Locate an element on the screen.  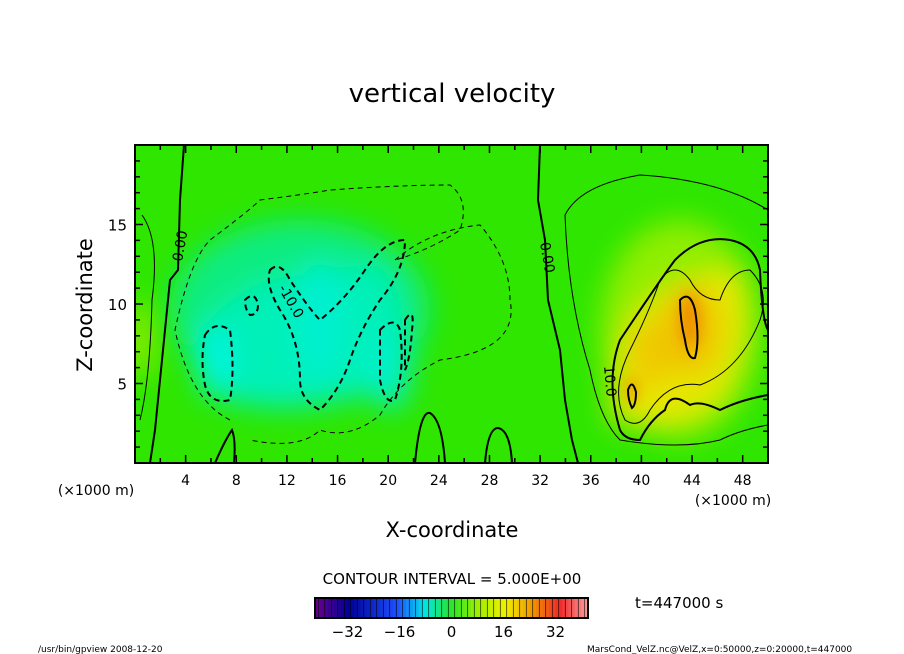
x-tick-label: 4 is located at coordinates (185, 481).